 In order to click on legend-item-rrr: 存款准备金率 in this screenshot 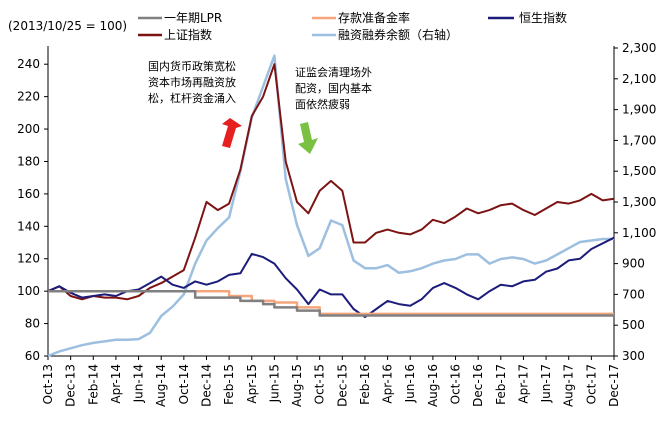, I will do `click(361, 17)`.